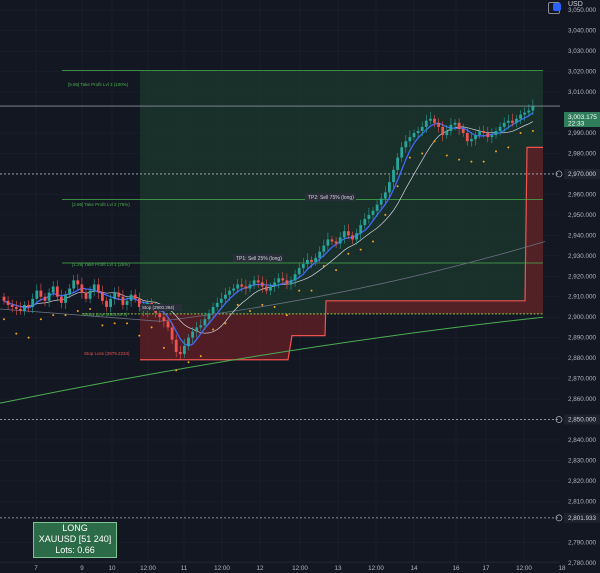  What do you see at coordinates (582, 153) in the screenshot?
I see `price-tick: 2,980.000` at bounding box center [582, 153].